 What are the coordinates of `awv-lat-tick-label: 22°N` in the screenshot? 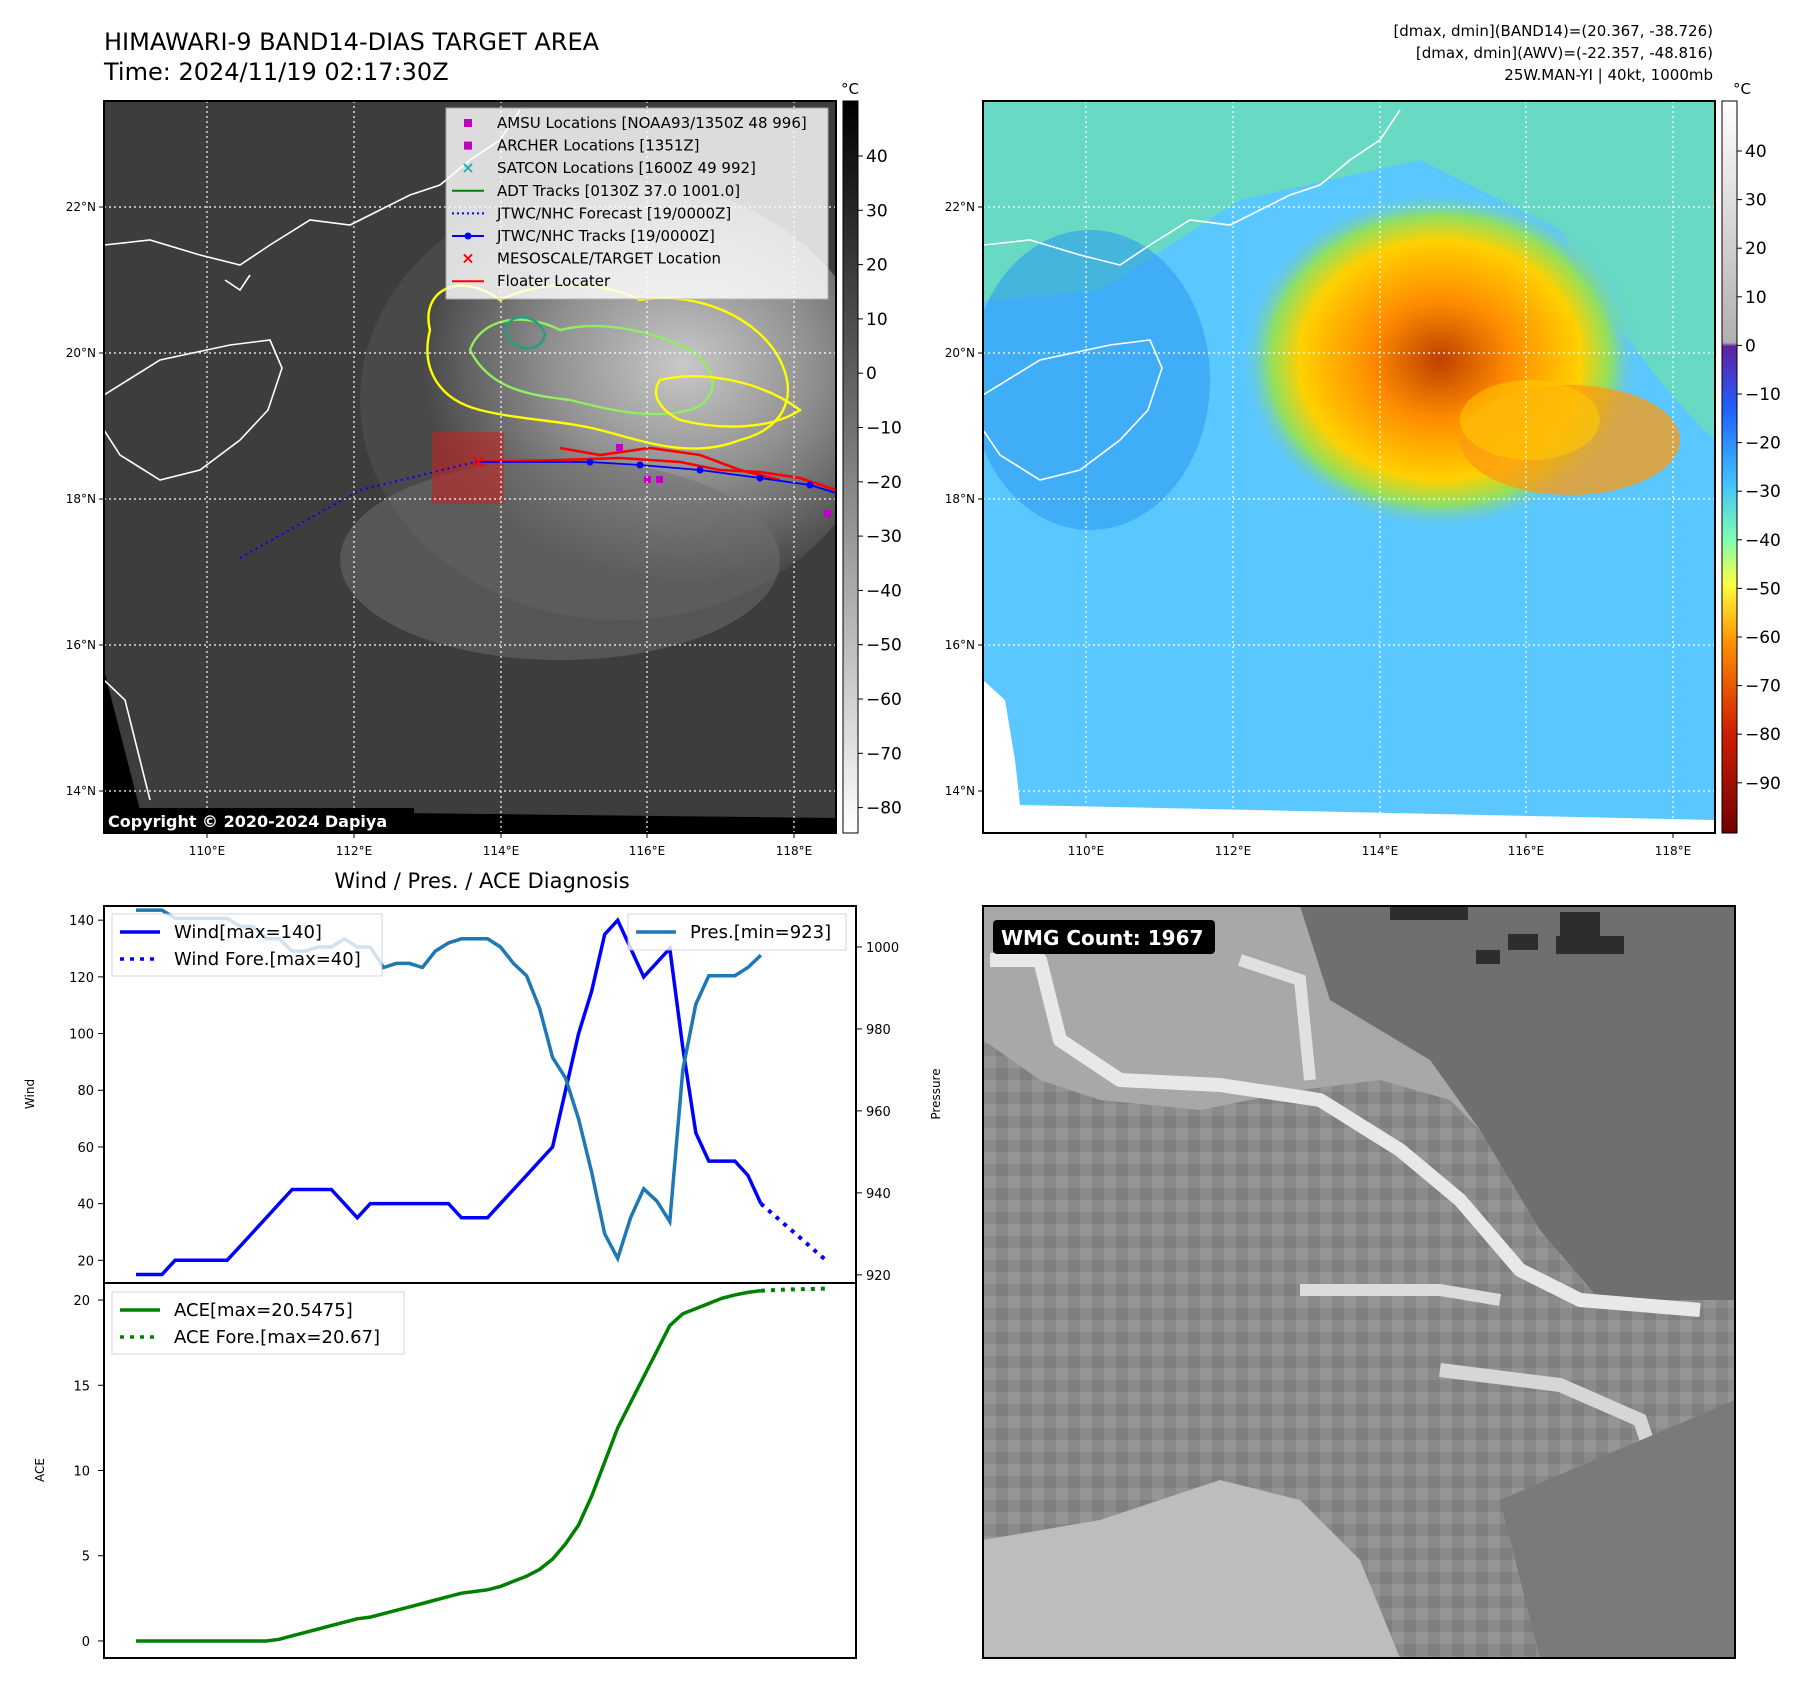 It's located at (960, 207).